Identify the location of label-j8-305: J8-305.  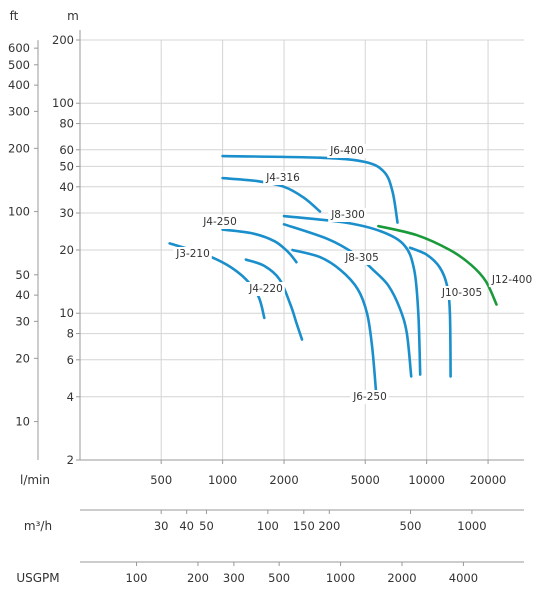
(361, 258).